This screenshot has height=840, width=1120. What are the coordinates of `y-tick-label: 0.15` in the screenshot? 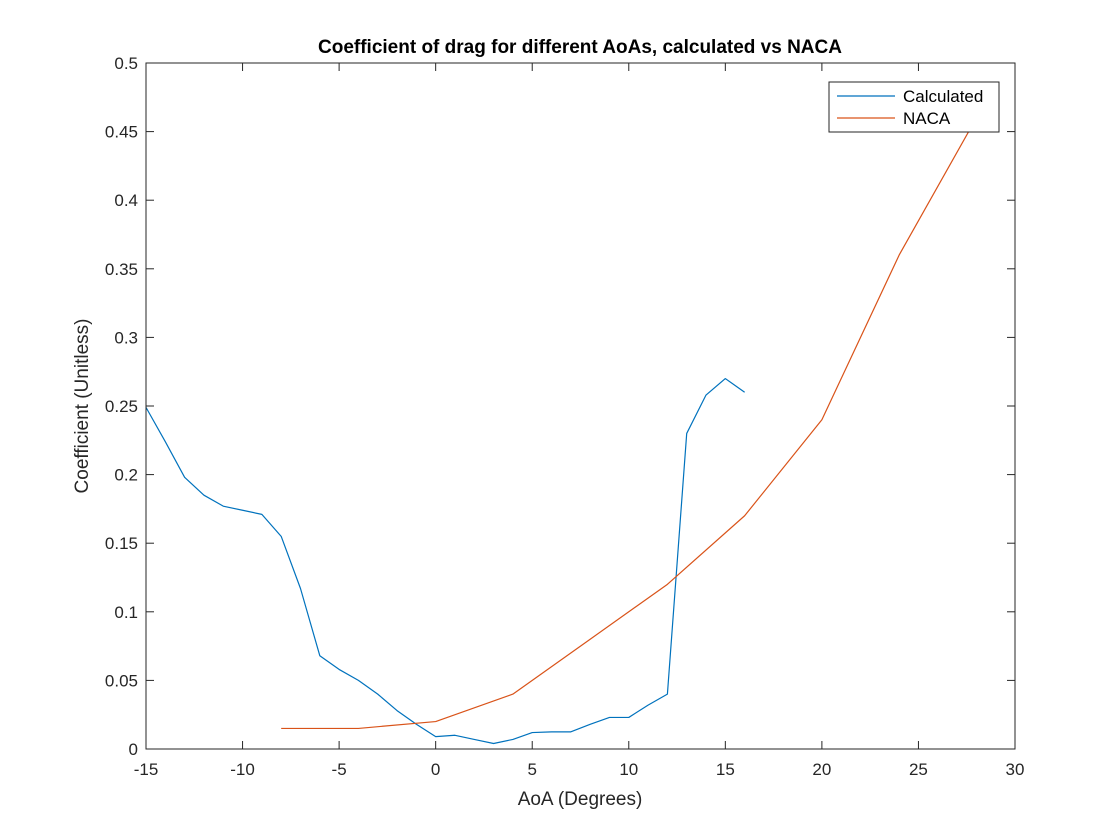 It's located at (121, 543).